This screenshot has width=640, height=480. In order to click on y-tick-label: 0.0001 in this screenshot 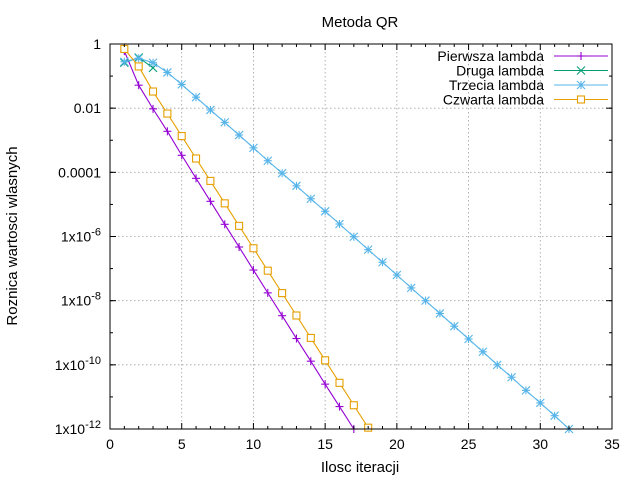, I will do `click(79, 172)`.